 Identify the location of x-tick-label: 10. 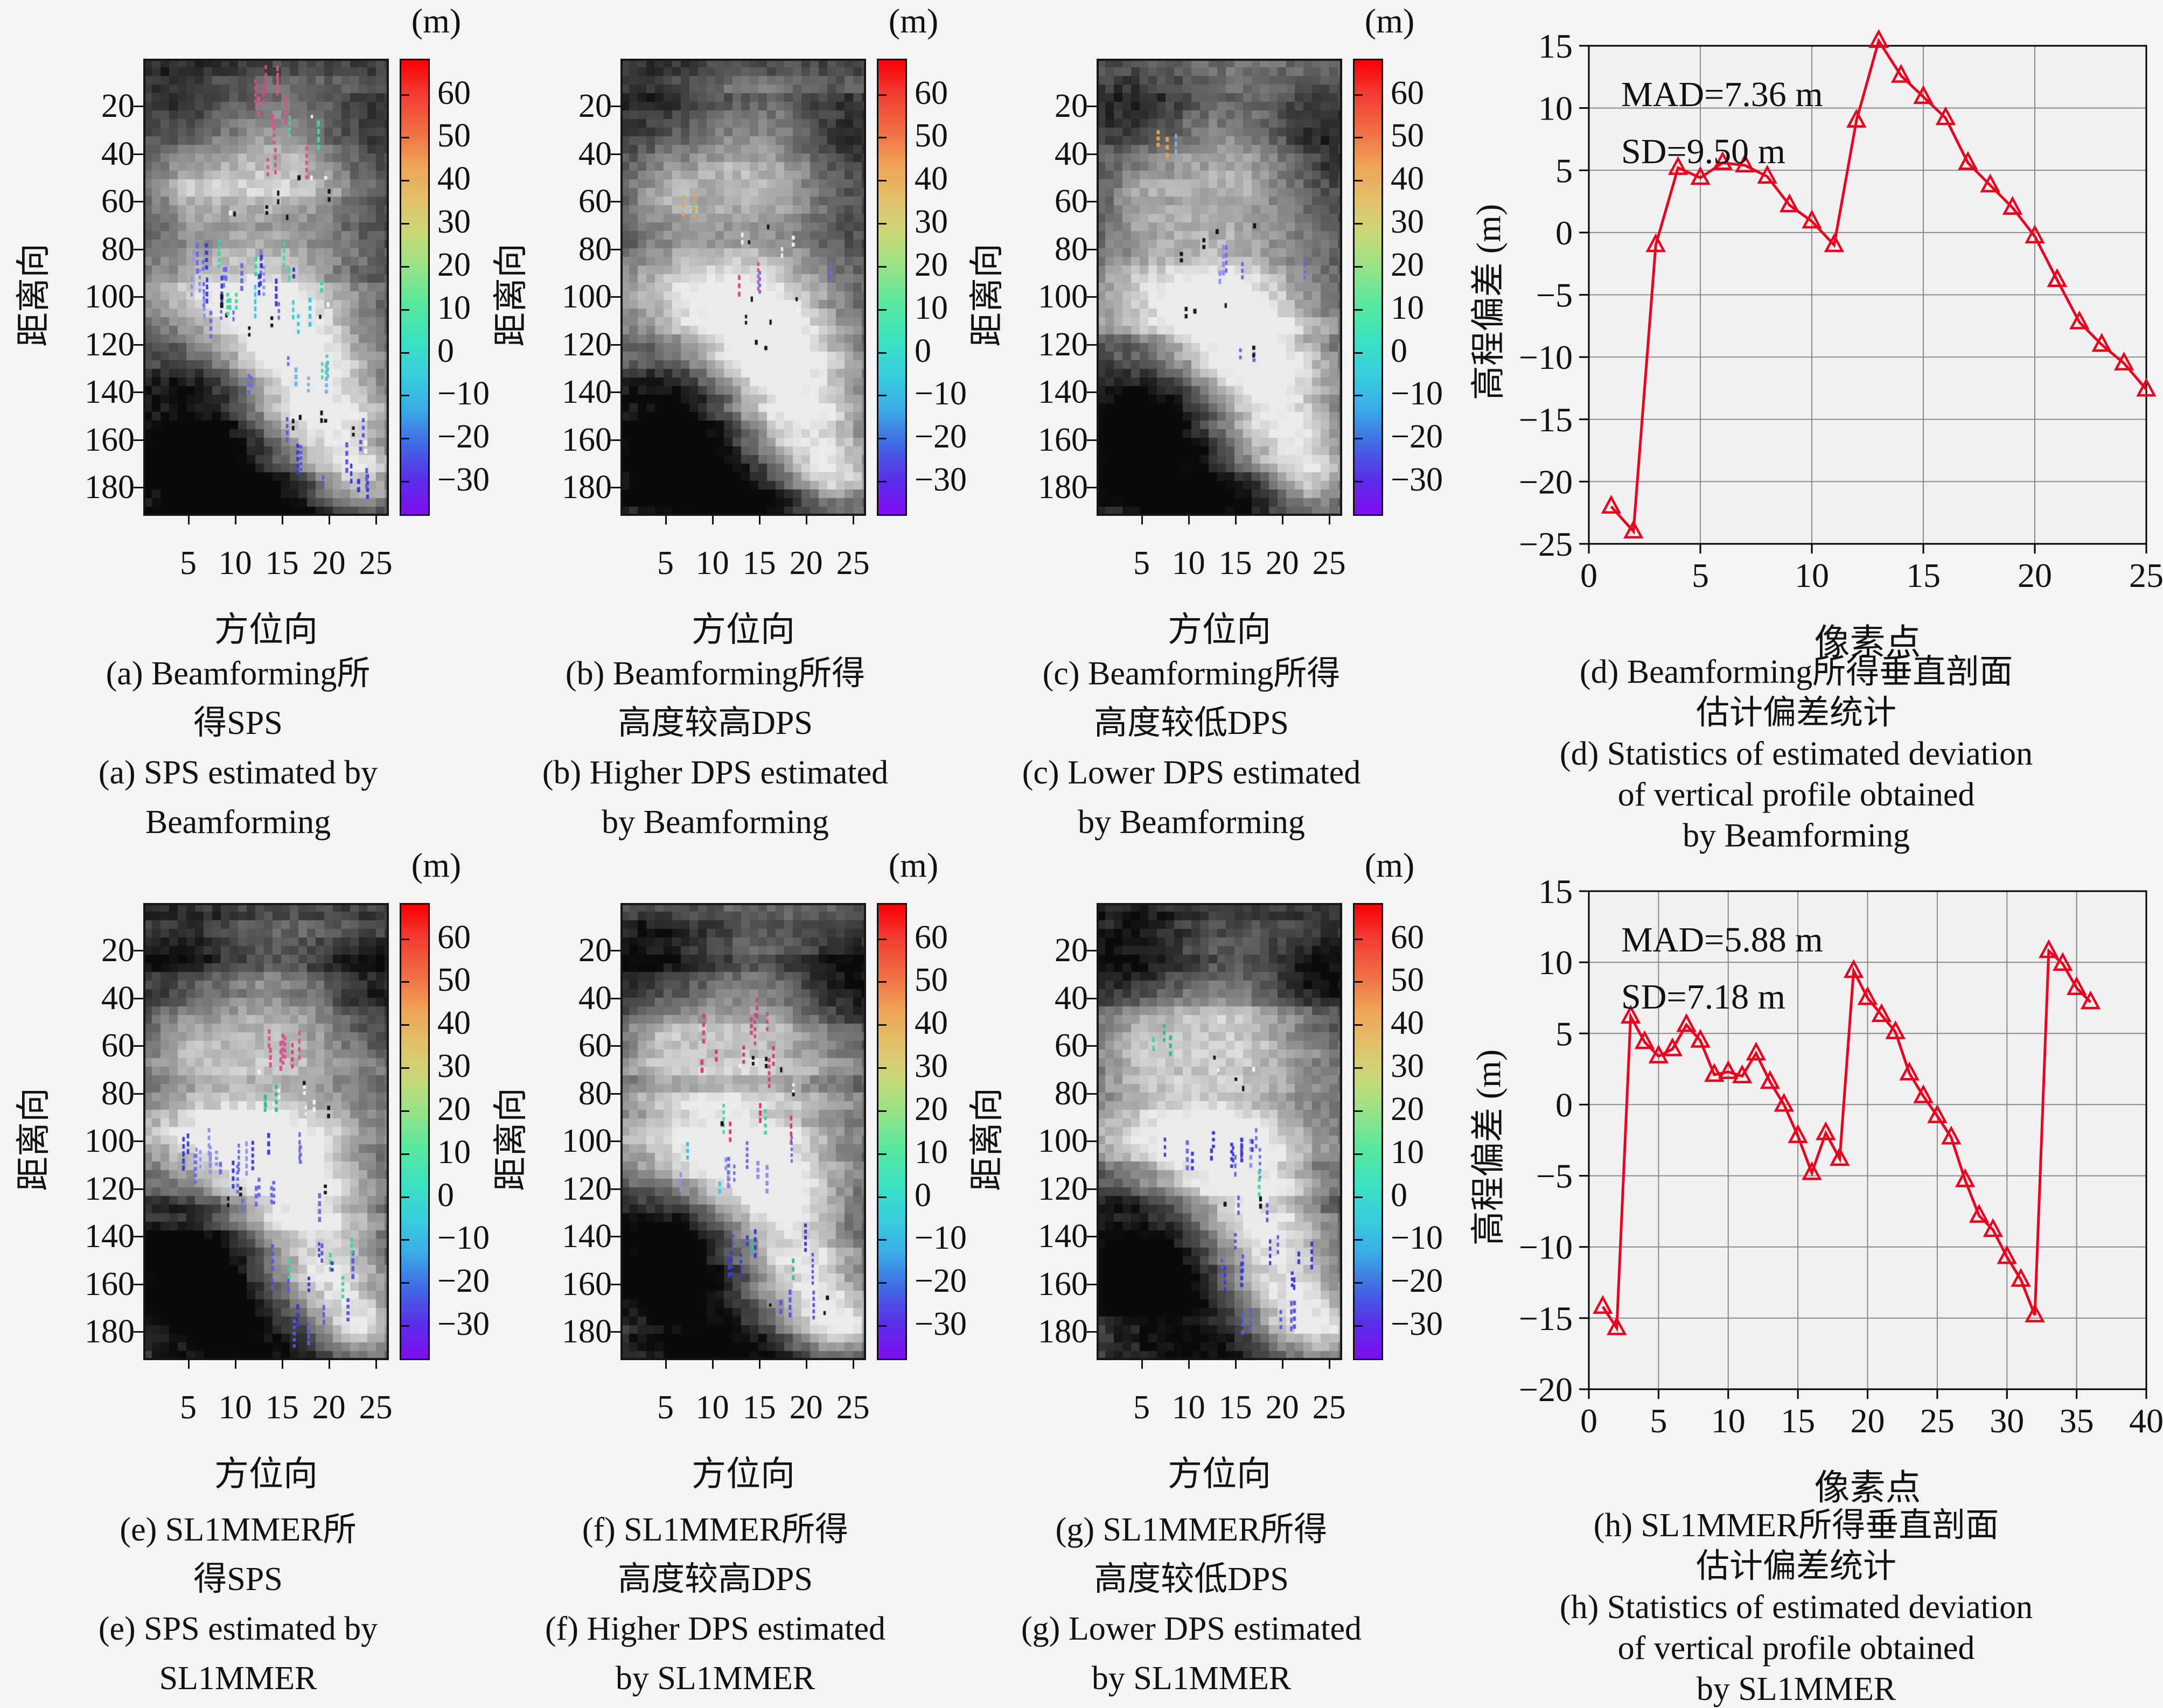
(235, 1407).